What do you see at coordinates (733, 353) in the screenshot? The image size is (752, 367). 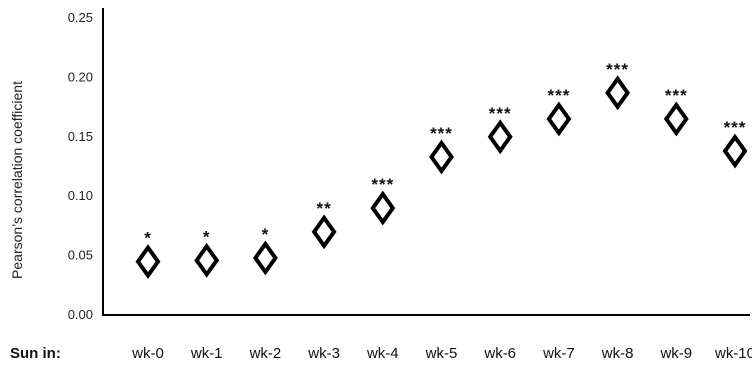 I see `x-tick-label: wk-10` at bounding box center [733, 353].